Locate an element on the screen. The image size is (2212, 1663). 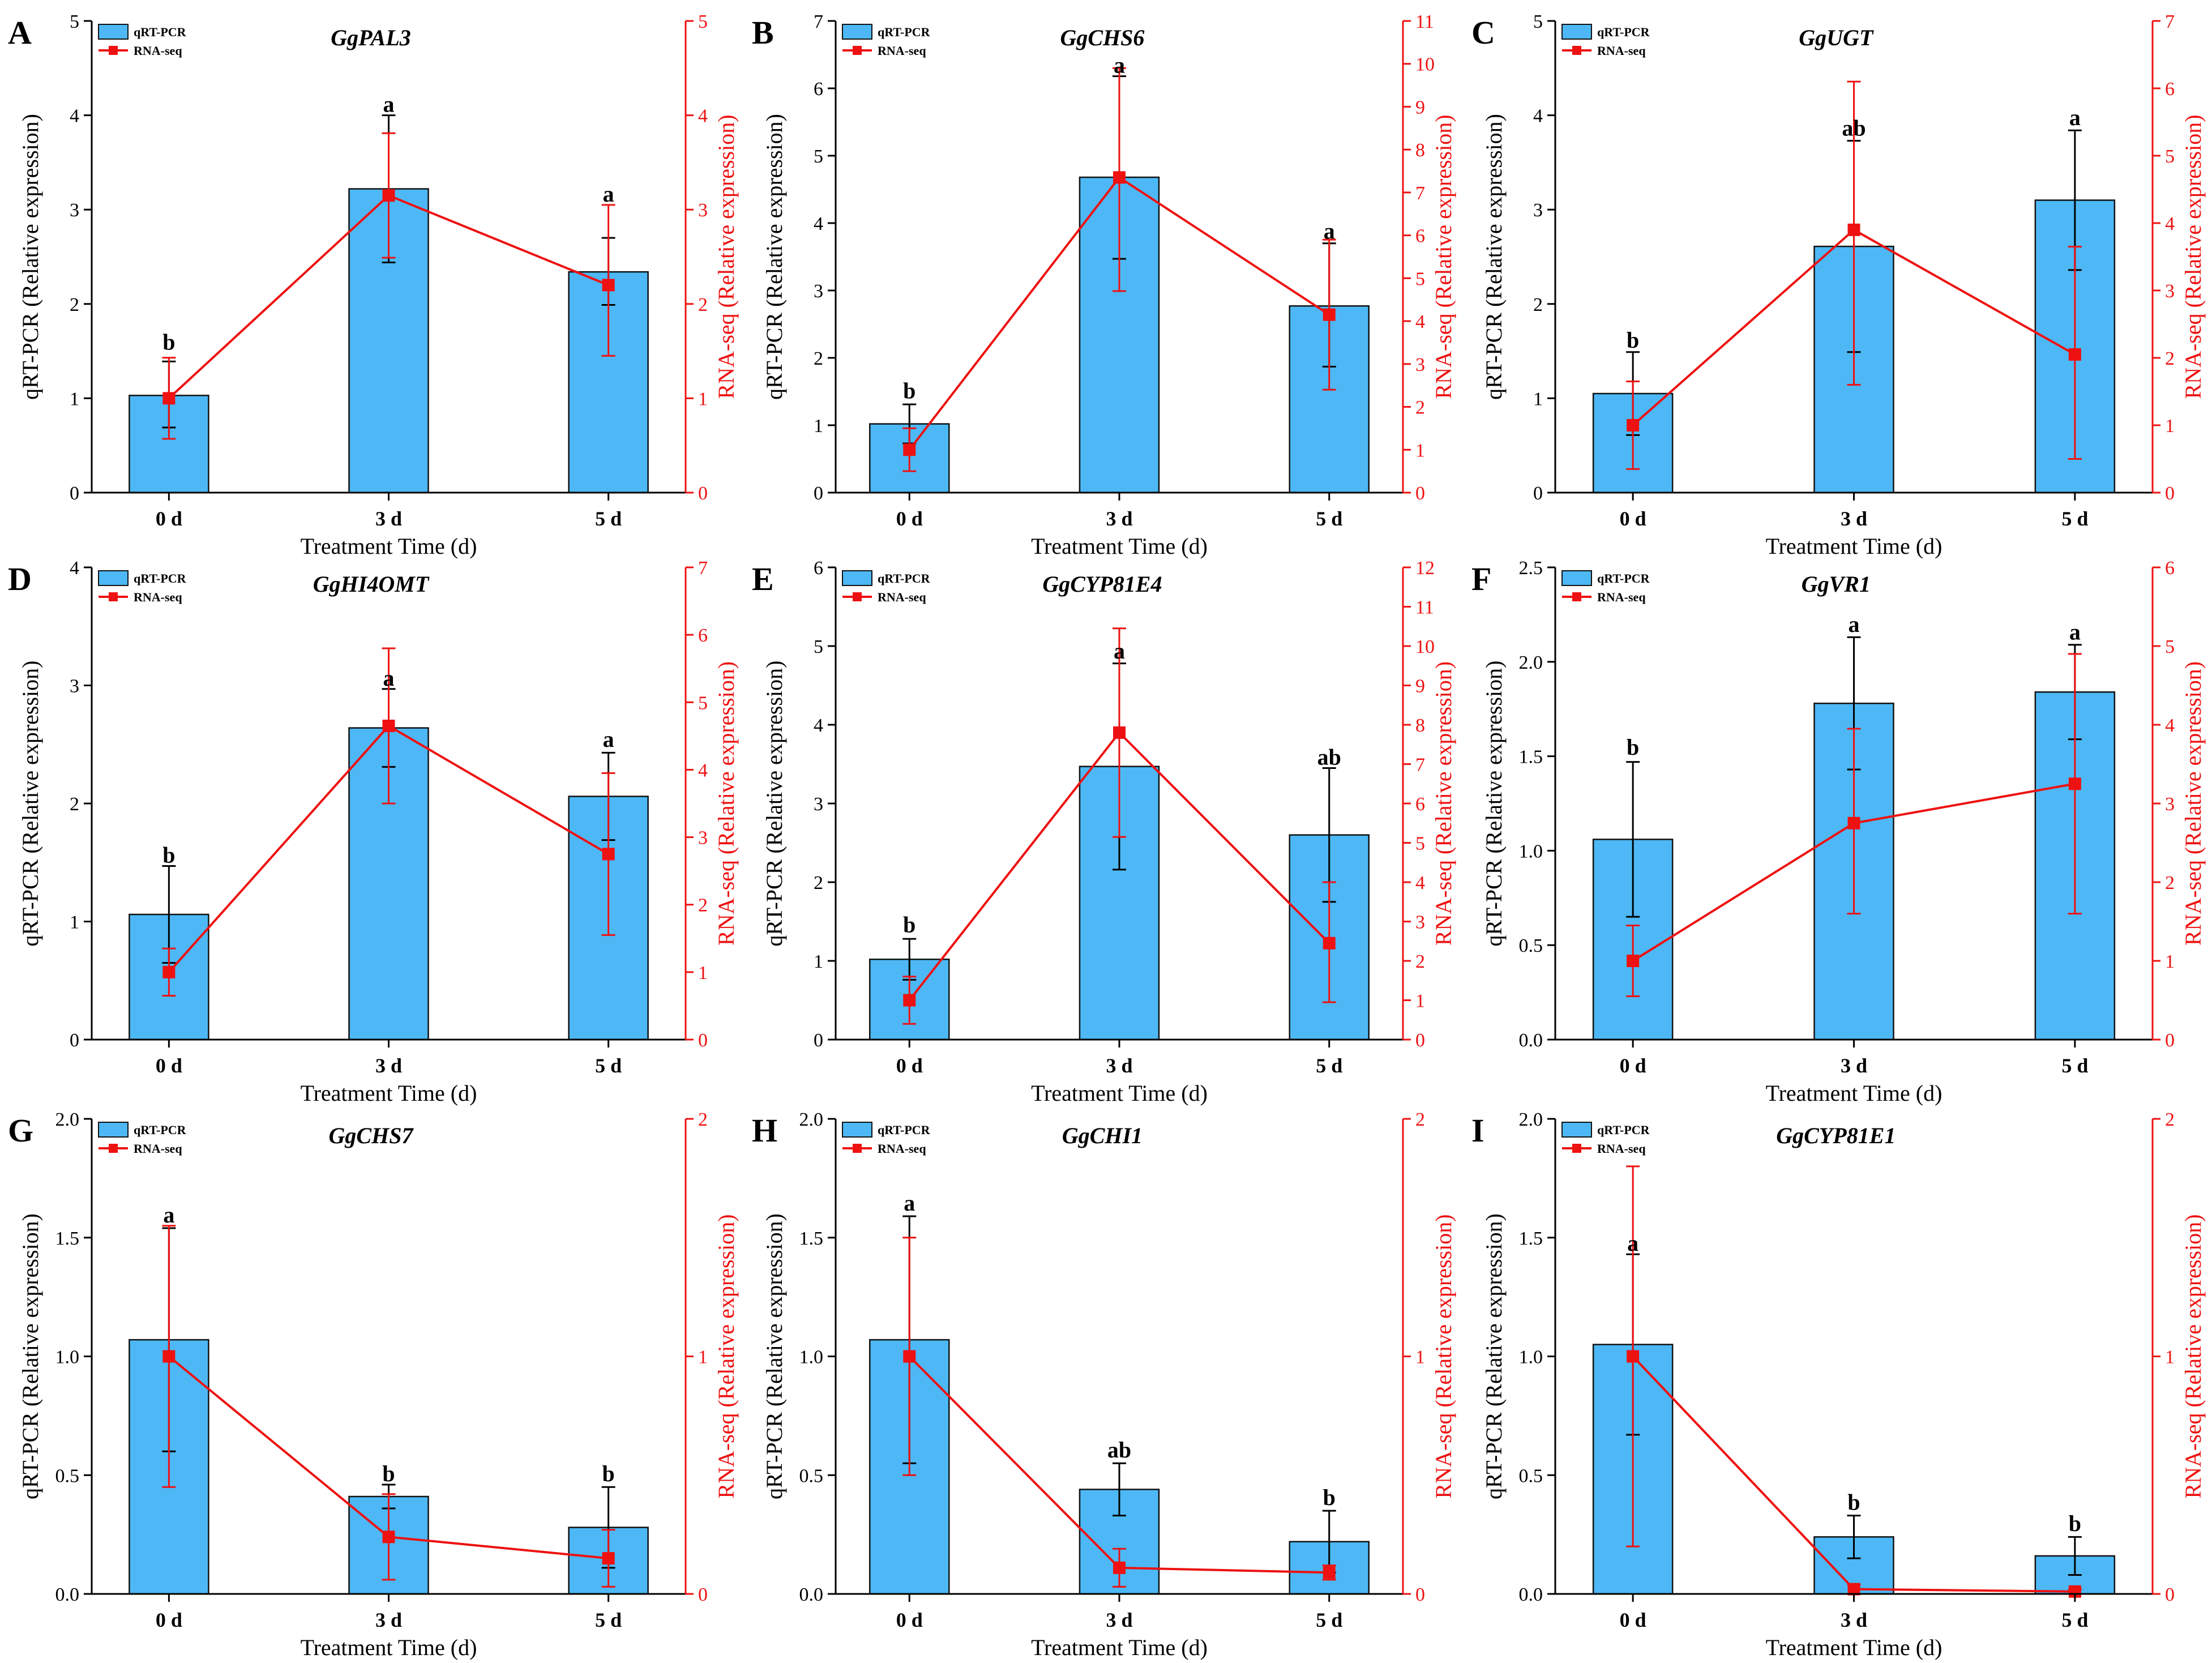
left-tick-label: 0.0 is located at coordinates (1531, 1594).